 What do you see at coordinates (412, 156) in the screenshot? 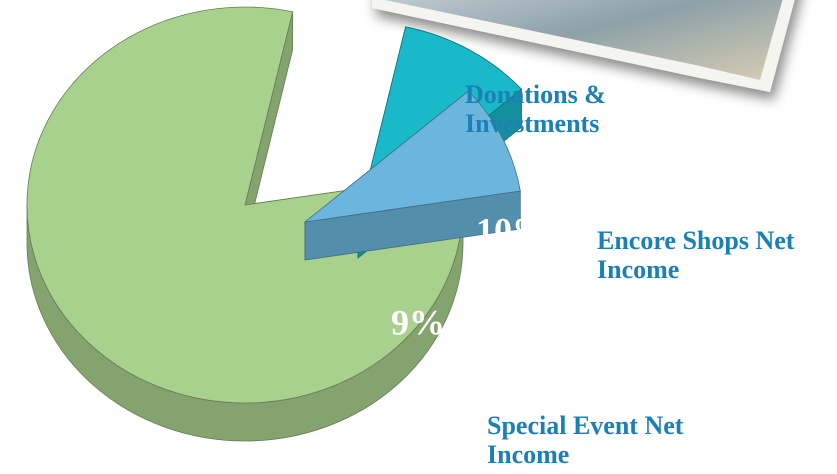
I see `pie-slice` at bounding box center [412, 156].